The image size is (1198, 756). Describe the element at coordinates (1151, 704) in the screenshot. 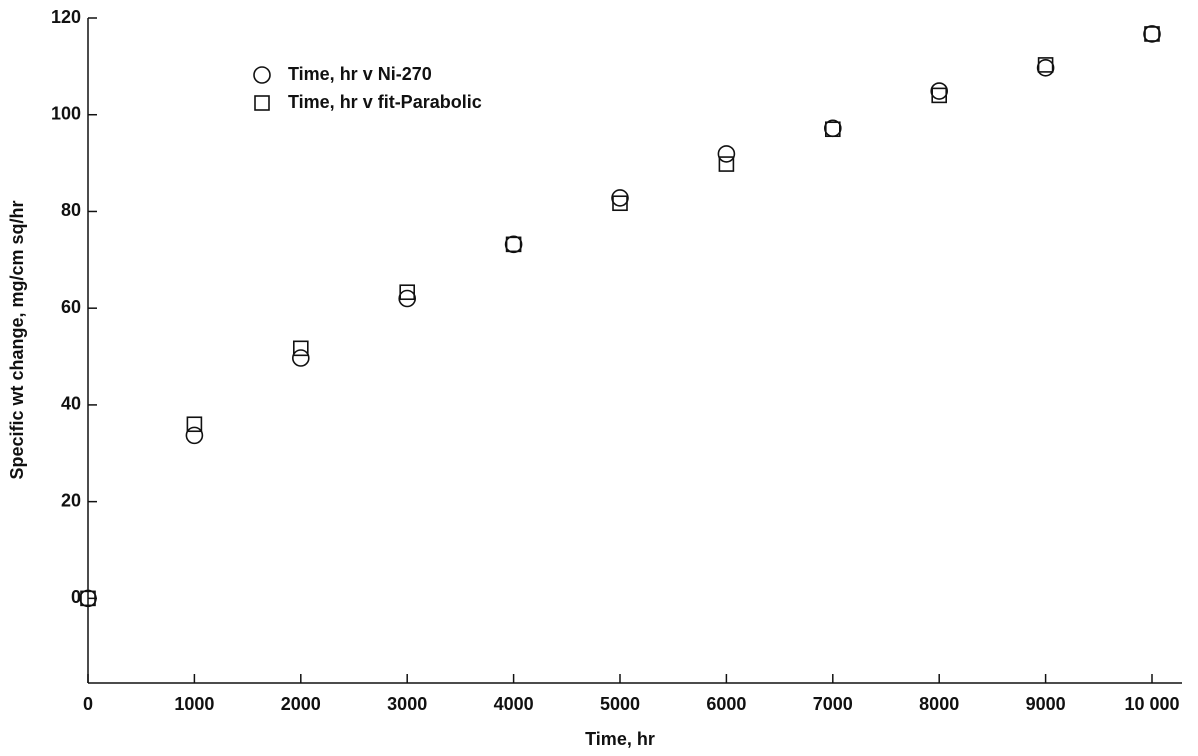

I see `x-tick-label: 10 000` at that location.